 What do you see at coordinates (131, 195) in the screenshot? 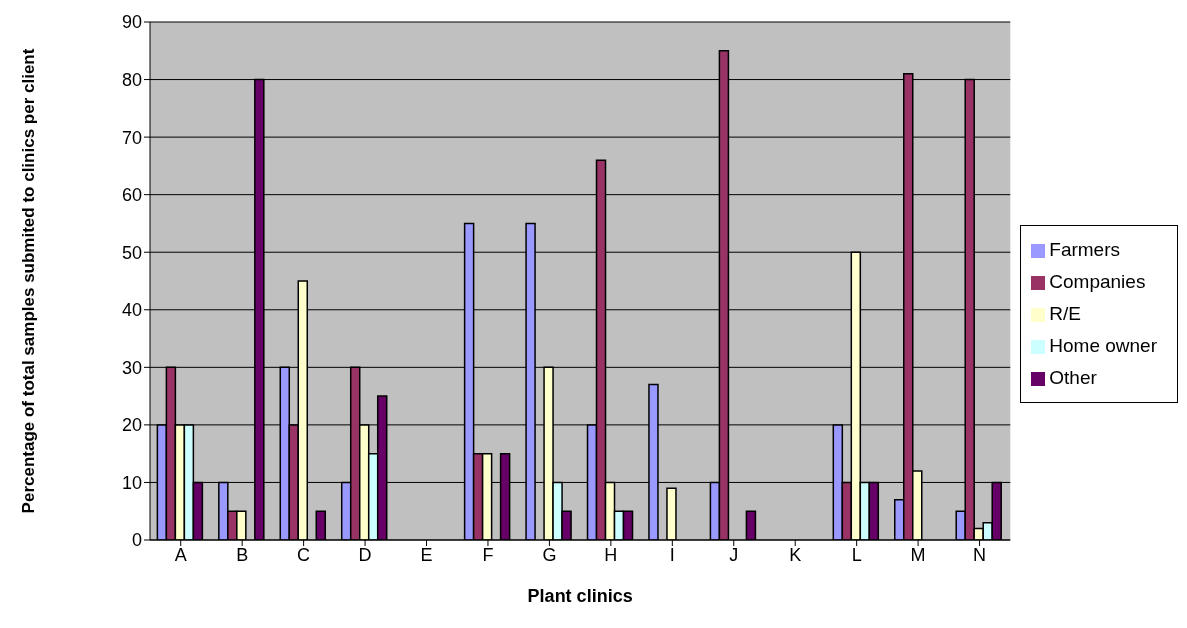
I see `y-tick-label: 60` at bounding box center [131, 195].